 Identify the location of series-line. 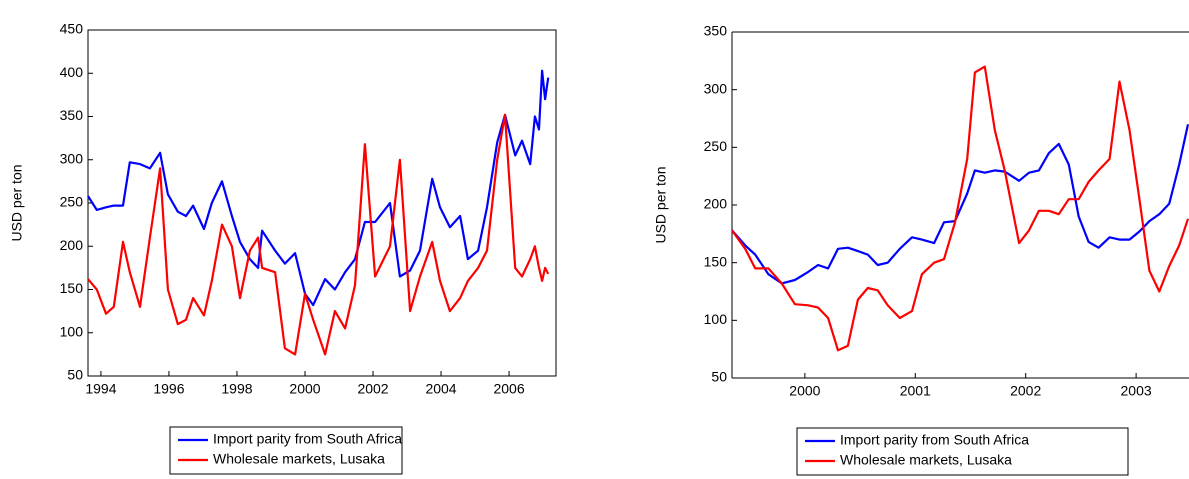
(960, 204).